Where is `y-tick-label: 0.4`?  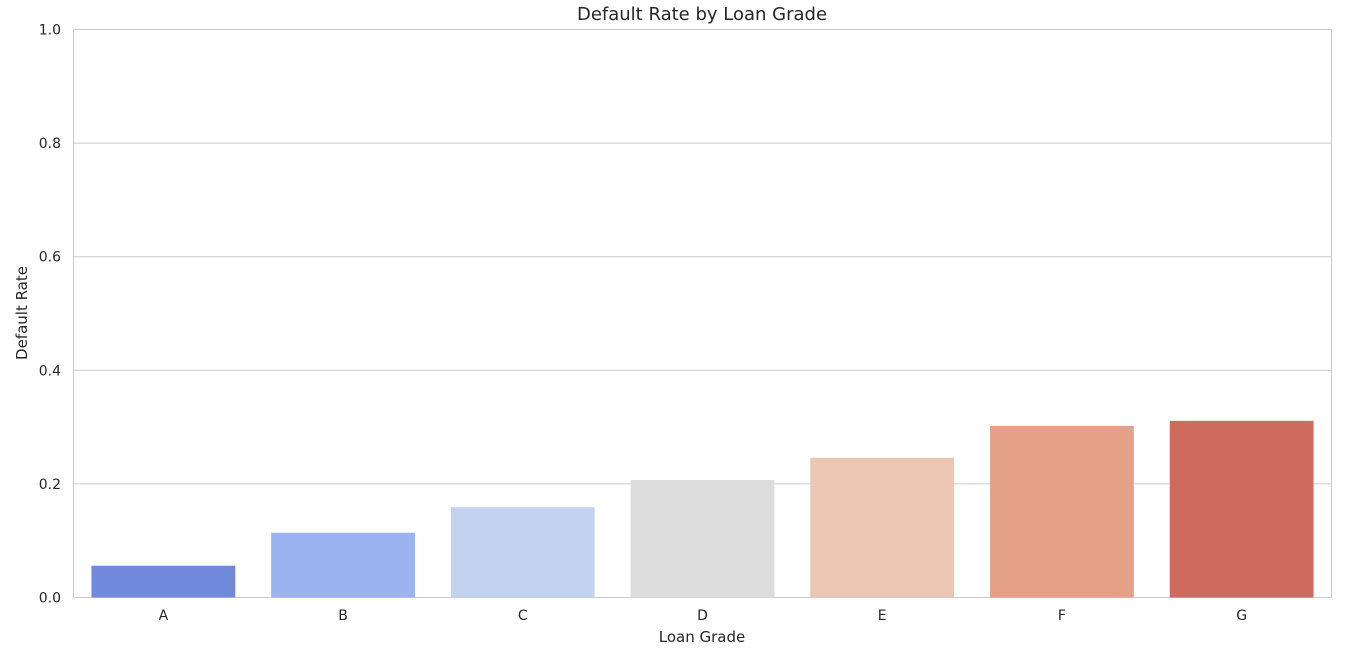 y-tick-label: 0.4 is located at coordinates (50, 371).